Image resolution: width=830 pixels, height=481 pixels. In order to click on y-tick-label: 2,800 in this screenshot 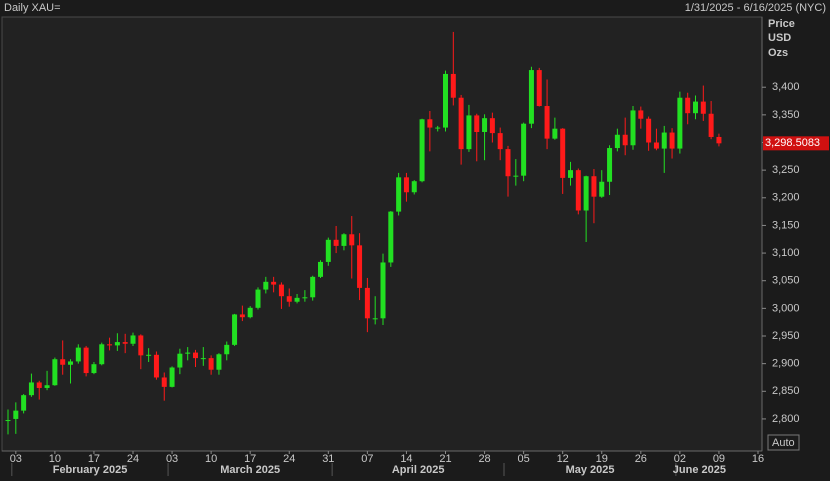, I will do `click(786, 419)`.